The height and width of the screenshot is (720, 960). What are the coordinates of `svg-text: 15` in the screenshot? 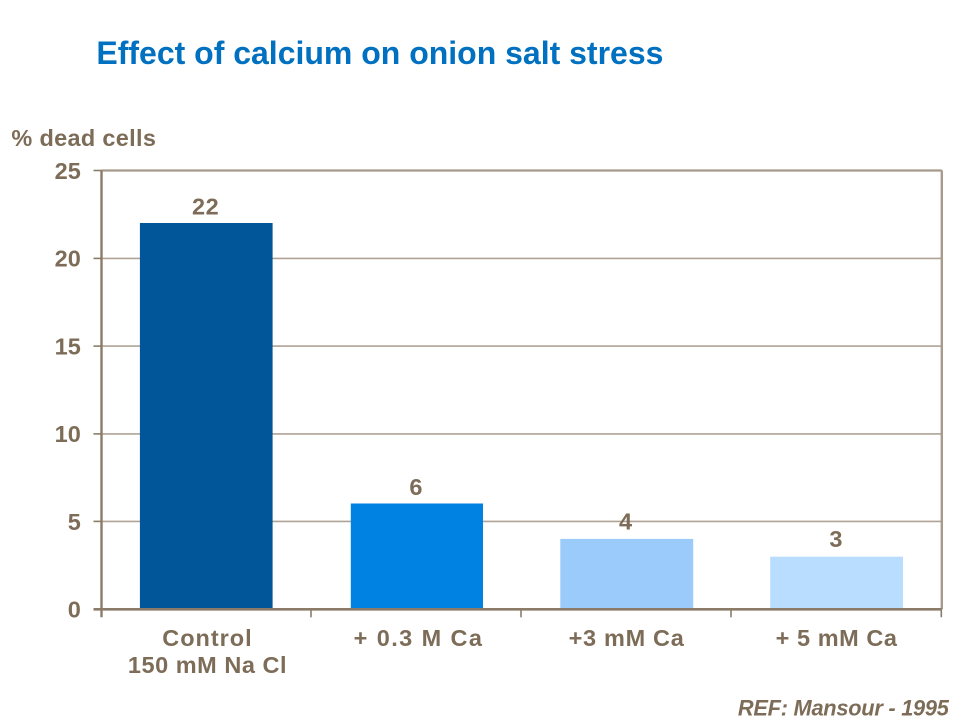 It's located at (68, 346).